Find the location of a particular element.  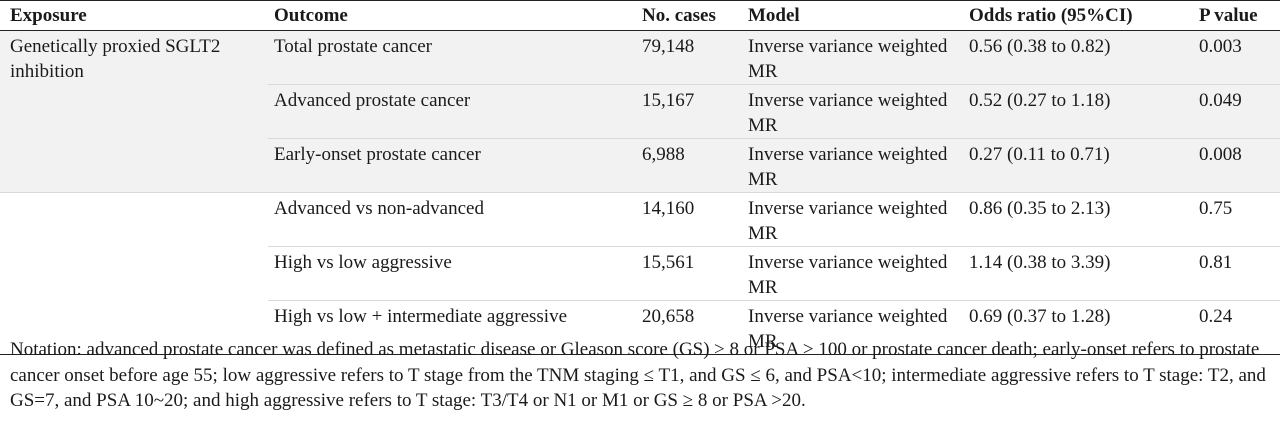

outcome-cell: Advanced prostate cancer is located at coordinates (454, 111).